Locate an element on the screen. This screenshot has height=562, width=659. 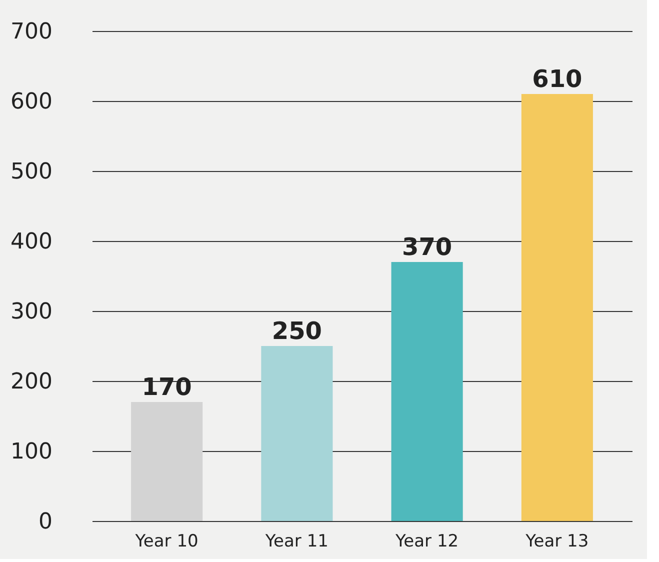
y-tick-label: 500 is located at coordinates (31, 172).